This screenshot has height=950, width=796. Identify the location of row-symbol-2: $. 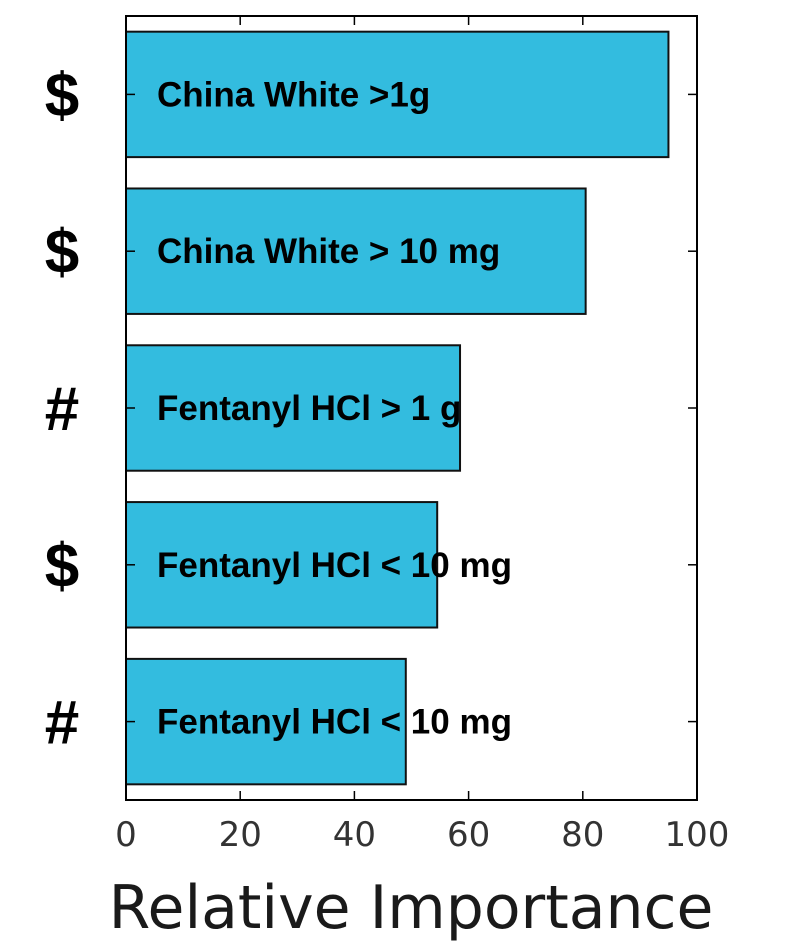
(62, 252).